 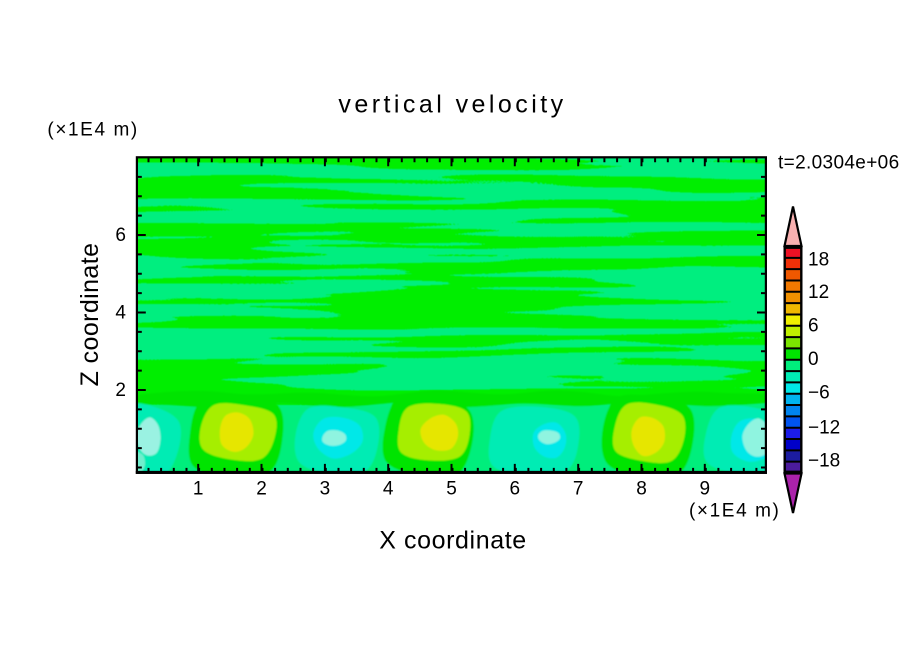 I want to click on svg-text: X coordinate, so click(x=453, y=541).